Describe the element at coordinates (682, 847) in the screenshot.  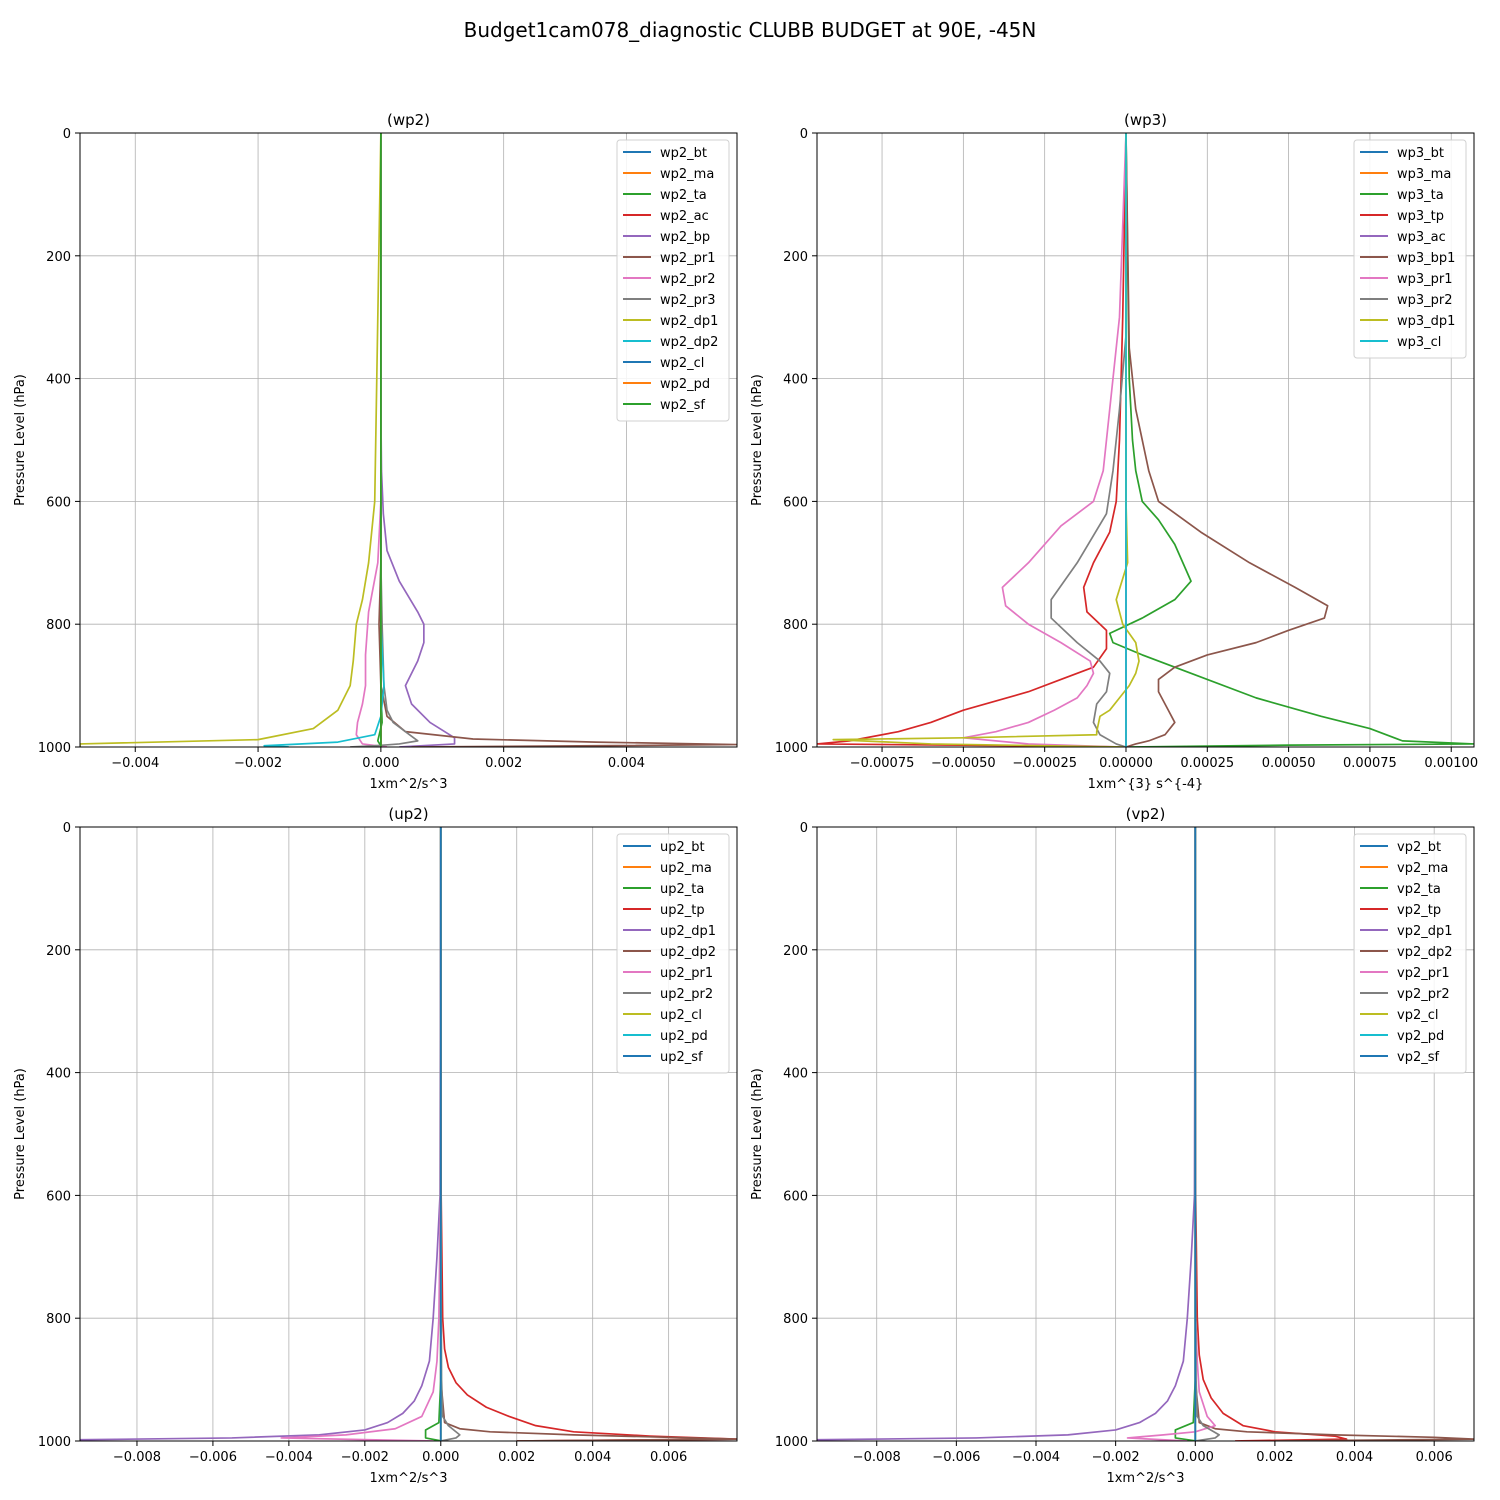
I see `legend-entry: up2_bt` at that location.